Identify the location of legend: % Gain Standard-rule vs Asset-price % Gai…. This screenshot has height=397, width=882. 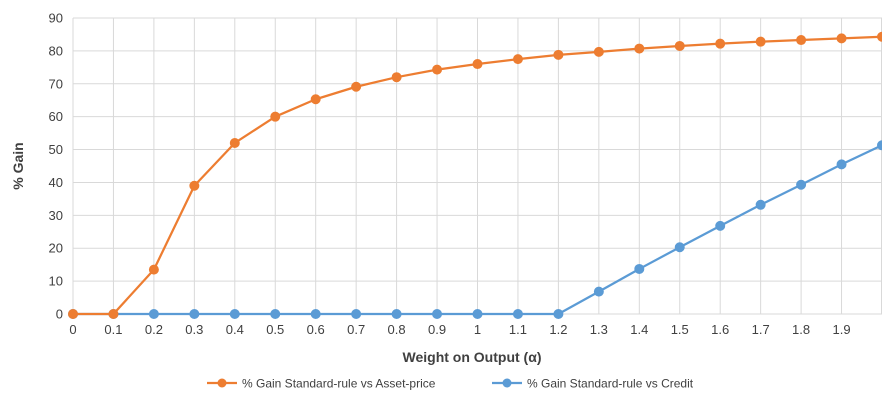
(450, 384).